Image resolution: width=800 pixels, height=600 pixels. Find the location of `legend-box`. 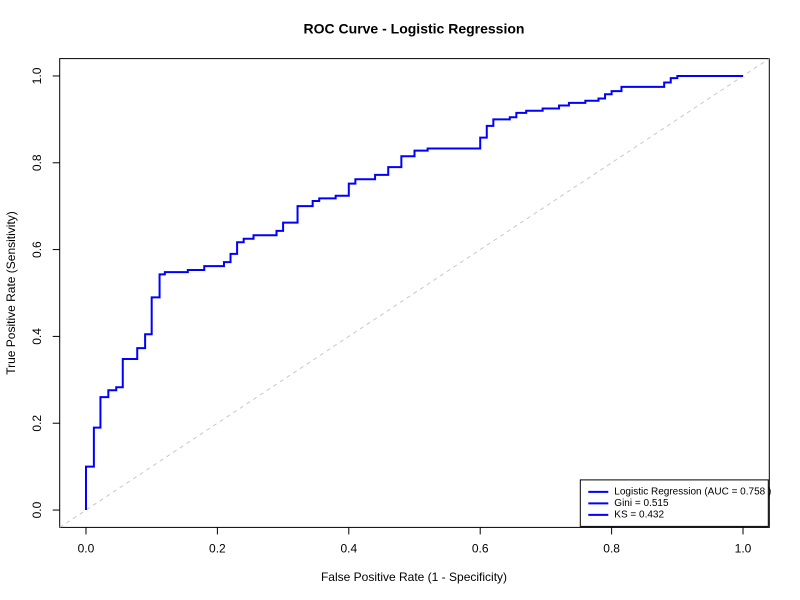

legend-box is located at coordinates (674, 503).